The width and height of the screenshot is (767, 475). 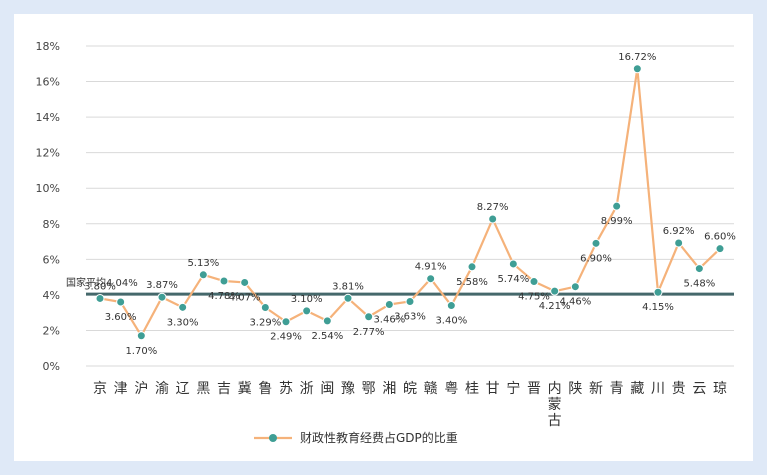 I want to click on data-label: 8.27%, so click(x=493, y=207).